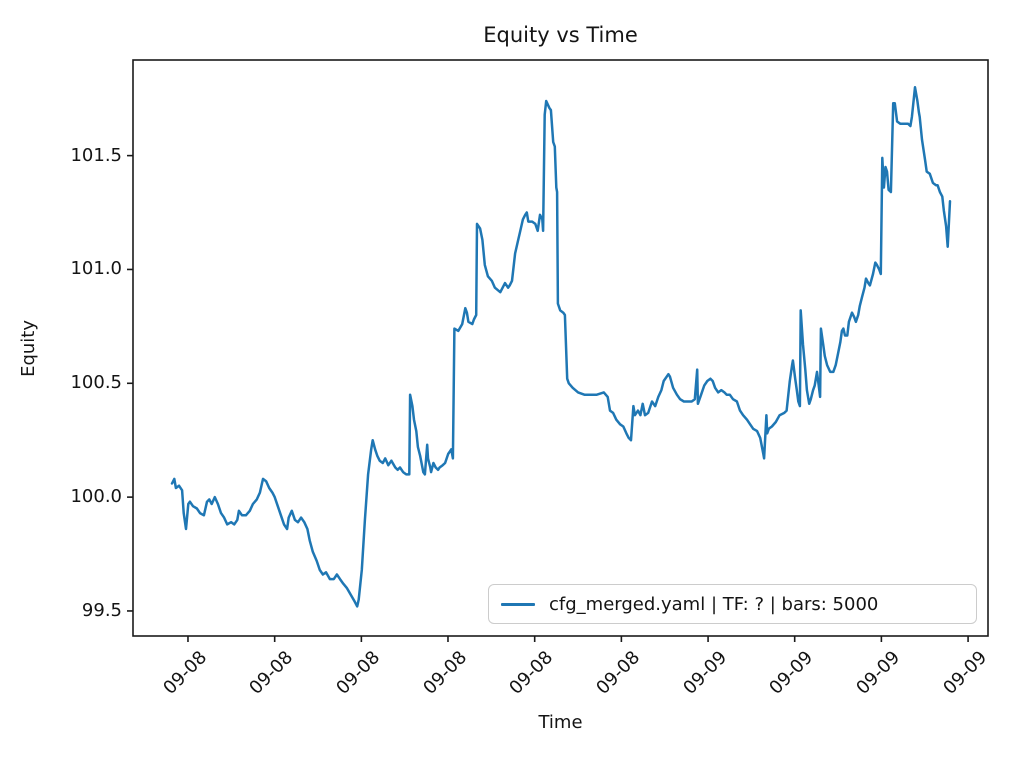 The image size is (1024, 768). Describe the element at coordinates (96, 269) in the screenshot. I see `y-tick-label: 101.0` at that location.